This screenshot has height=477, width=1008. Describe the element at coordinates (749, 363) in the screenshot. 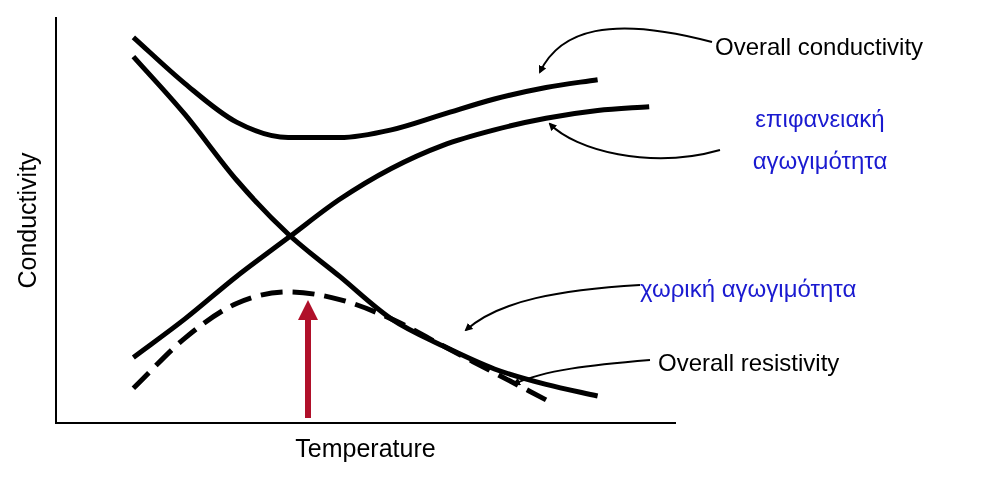

I see `text: Overall resistivity` at that location.